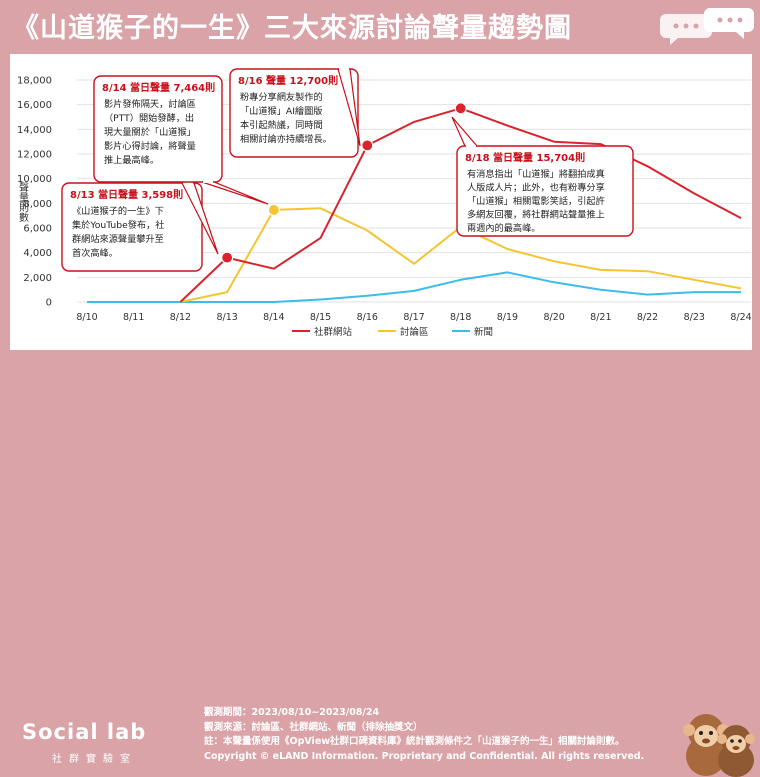 The height and width of the screenshot is (777, 760). Describe the element at coordinates (536, 174) in the screenshot. I see `callout-text: 有消息指出「山道猴」將翻拍成真` at that location.